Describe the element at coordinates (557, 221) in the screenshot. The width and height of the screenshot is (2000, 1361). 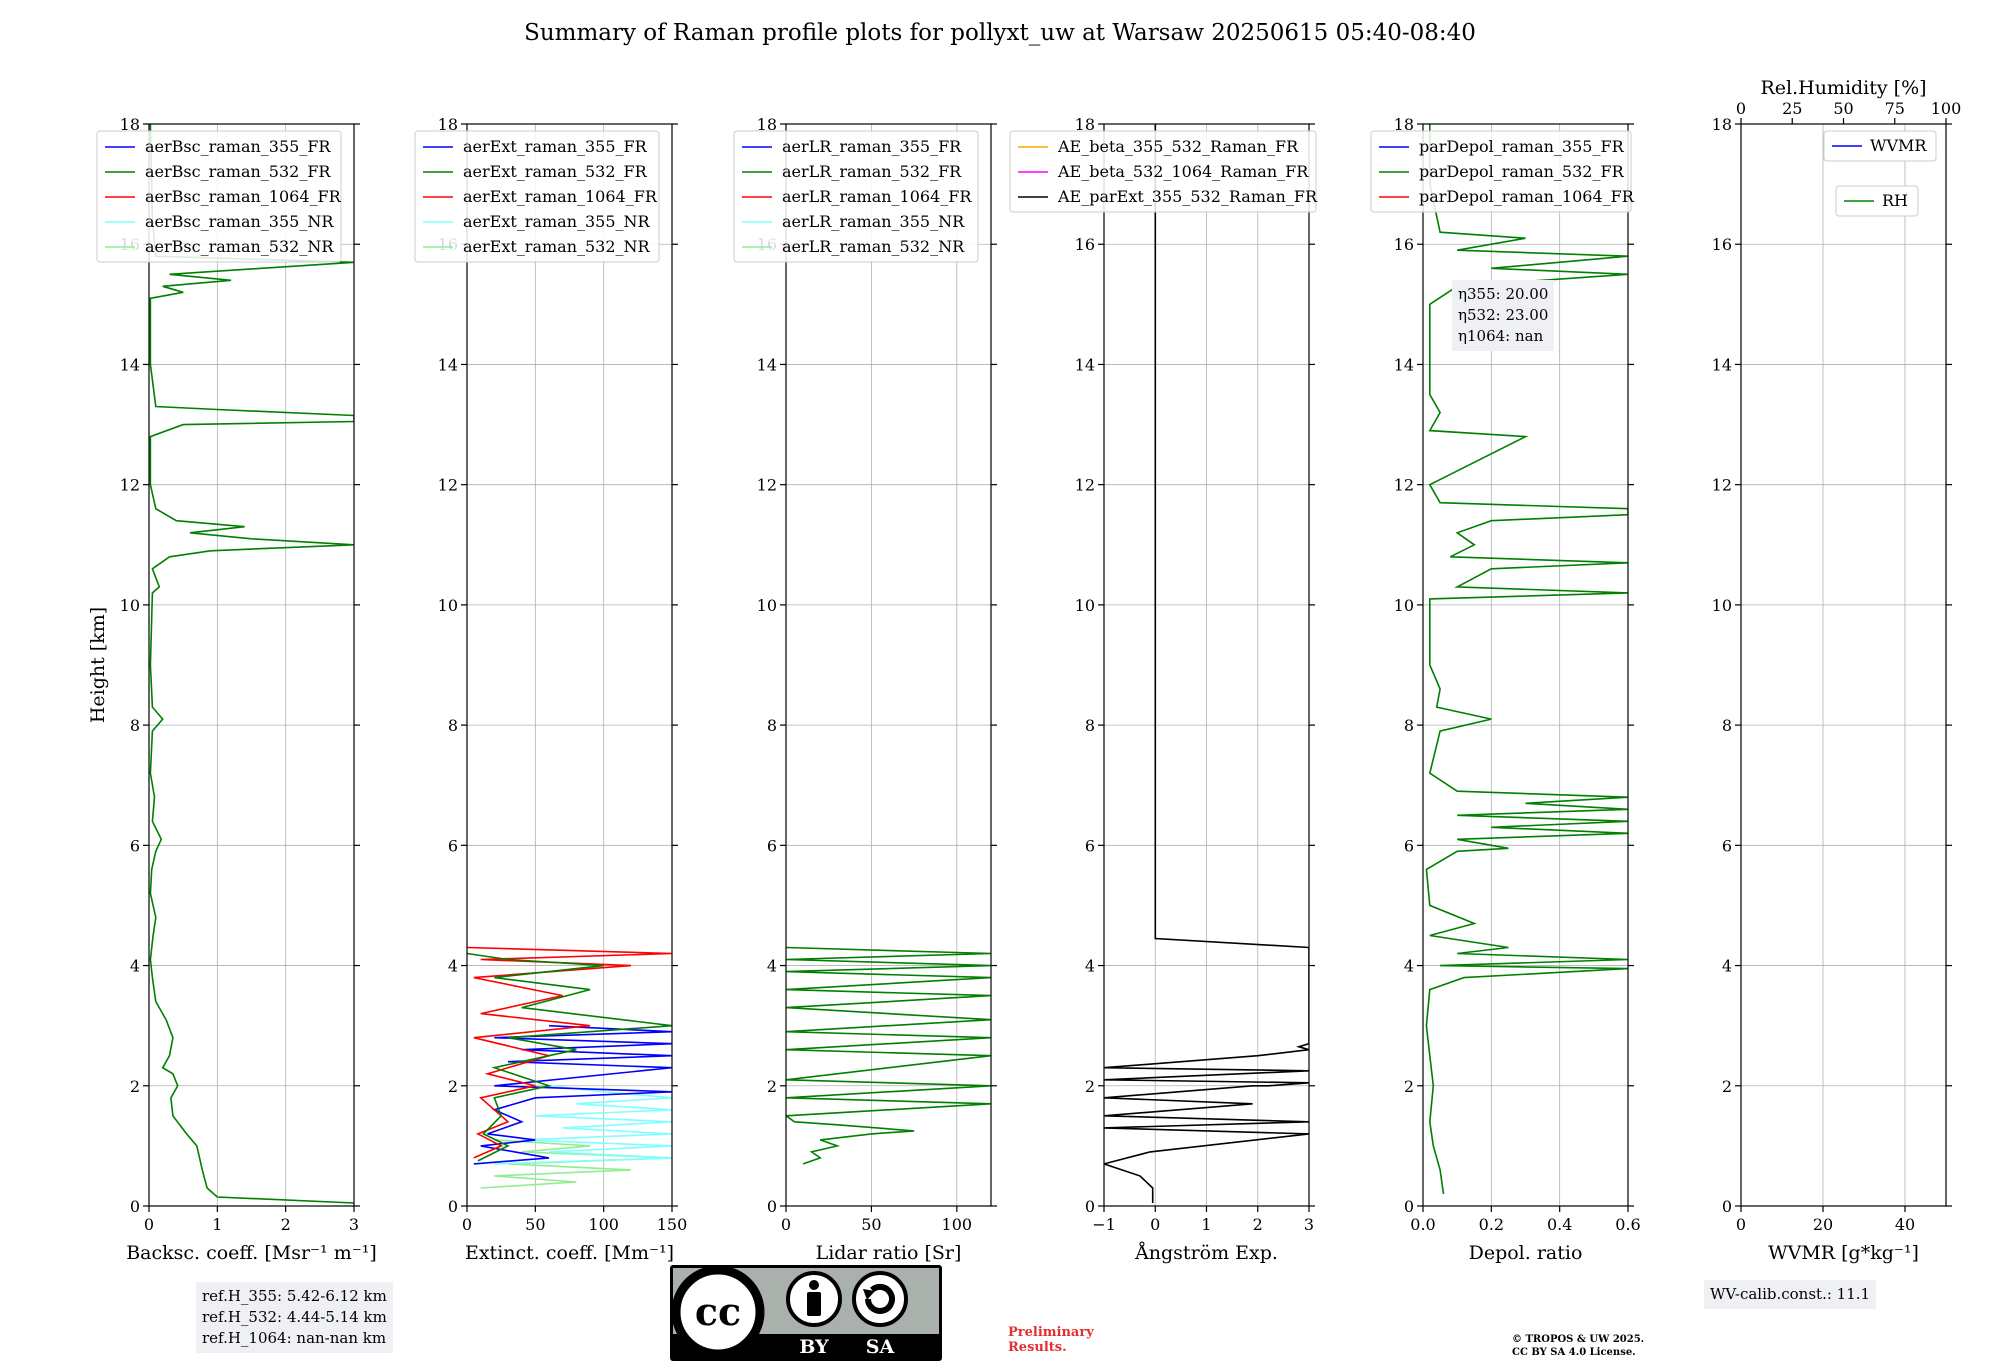
I see `legend-entry: aerExt_raman_355_NR` at that location.